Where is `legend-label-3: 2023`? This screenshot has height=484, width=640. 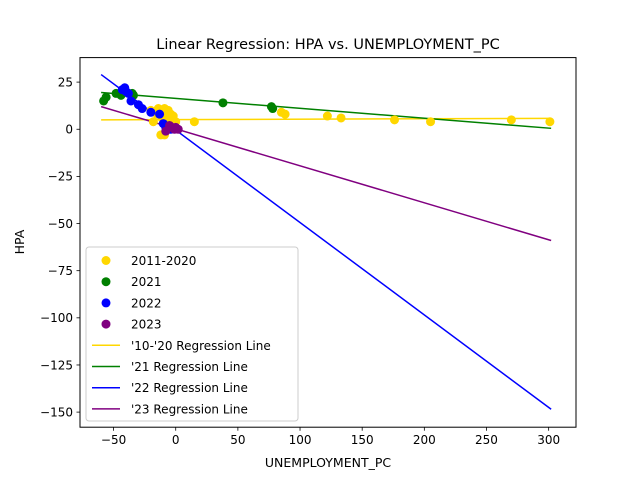 legend-label-3: 2023 is located at coordinates (146, 325).